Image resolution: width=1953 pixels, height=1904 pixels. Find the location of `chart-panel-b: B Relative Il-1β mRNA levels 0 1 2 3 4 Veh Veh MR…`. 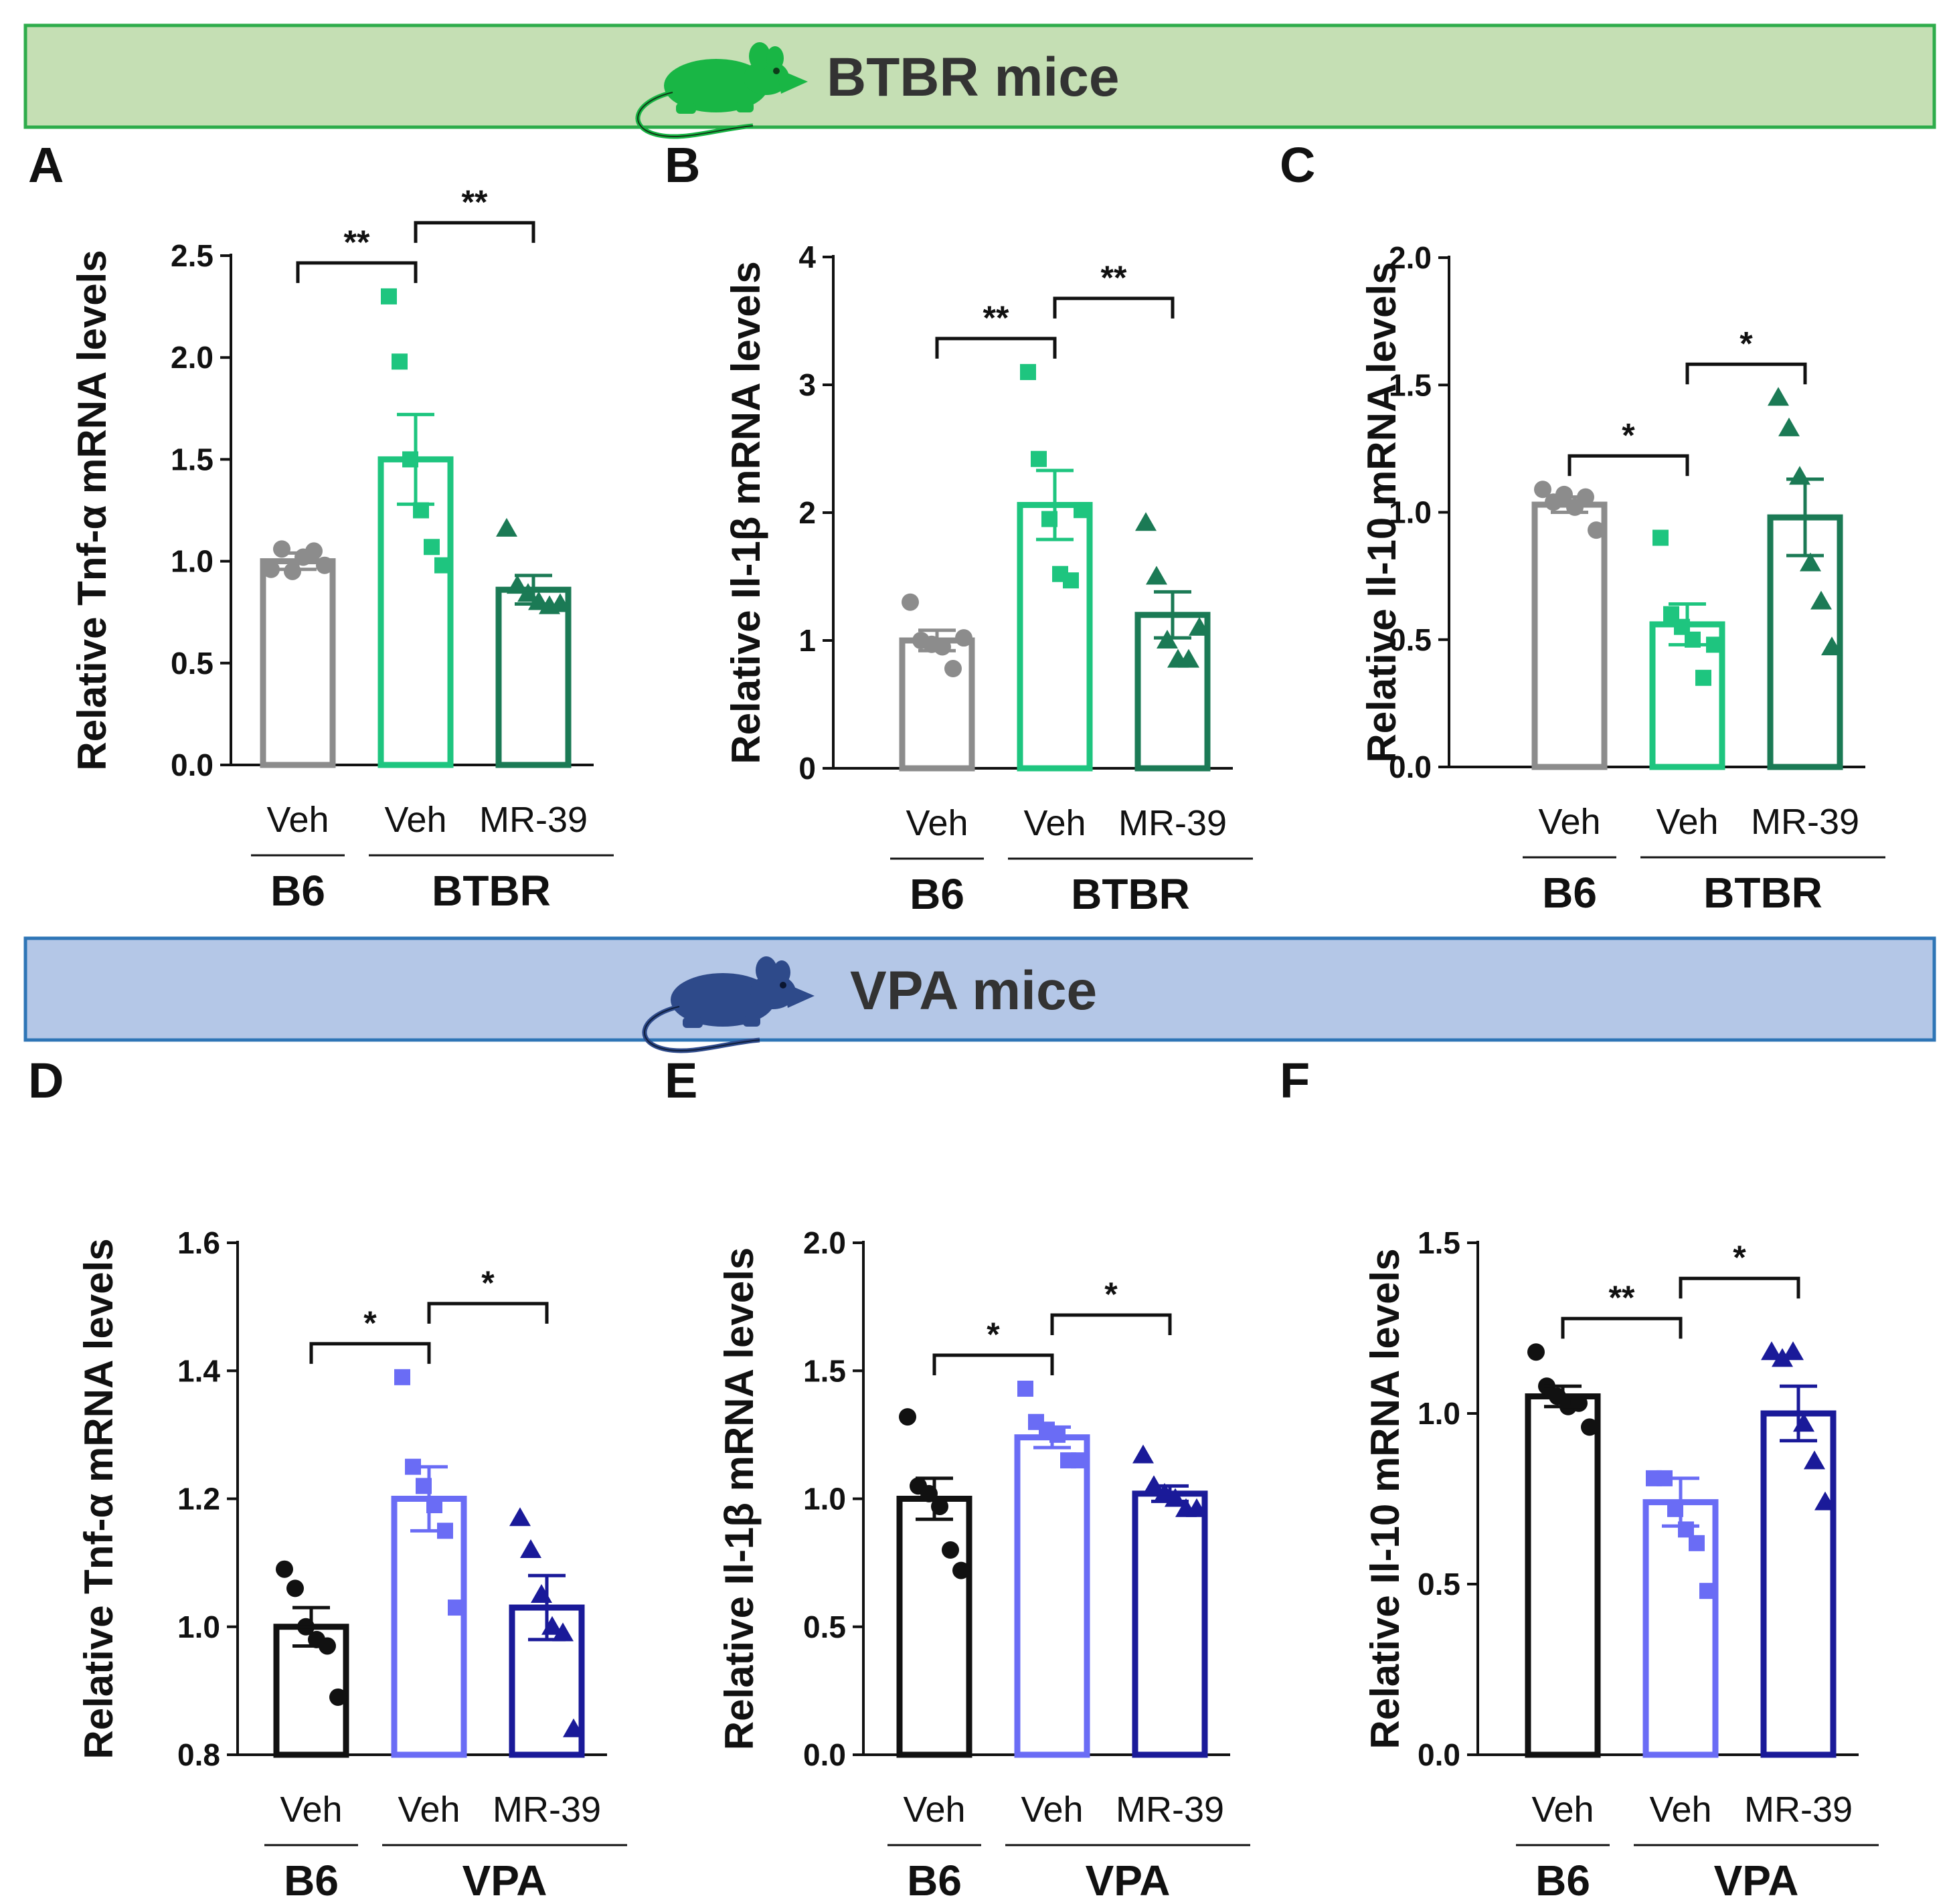

chart-panel-b: B Relative Il-1β mRNA levels 0 1 2 3 4 Veh Veh MR… is located at coordinates (959, 527).